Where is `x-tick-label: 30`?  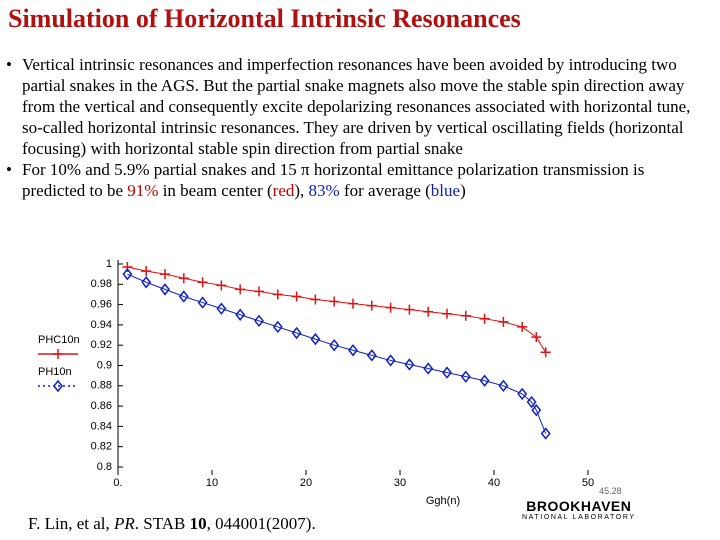
x-tick-label: 30 is located at coordinates (400, 483).